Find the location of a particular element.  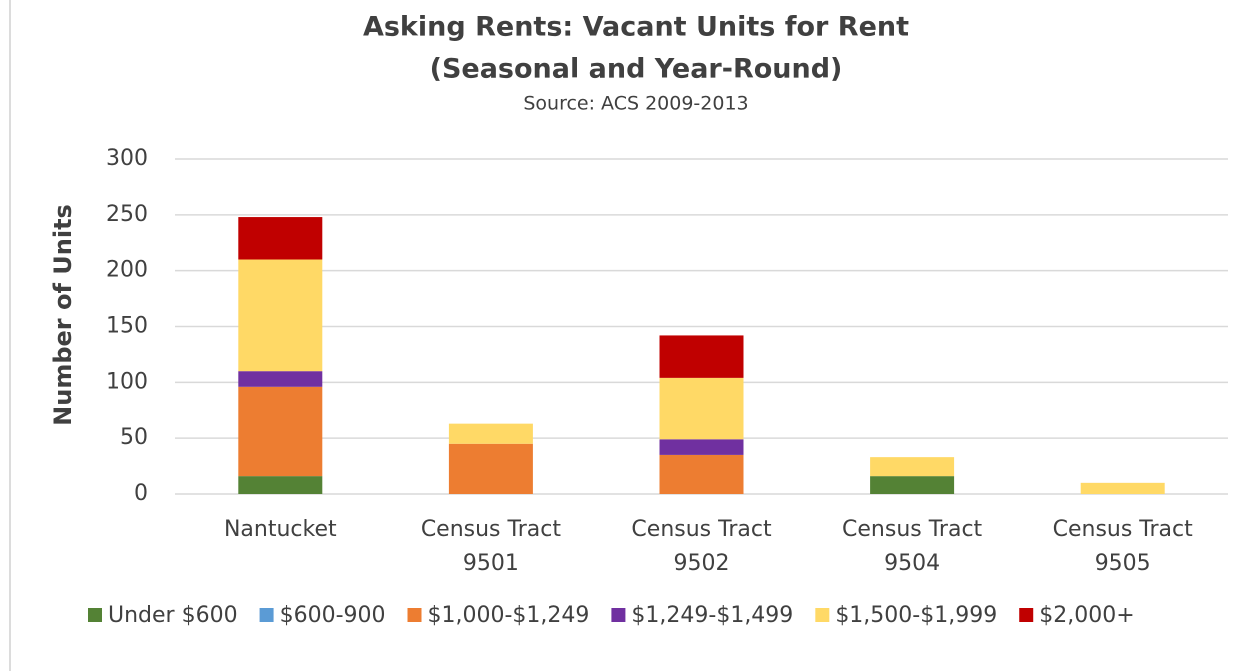

y-tick-label: 250 is located at coordinates (127, 214).